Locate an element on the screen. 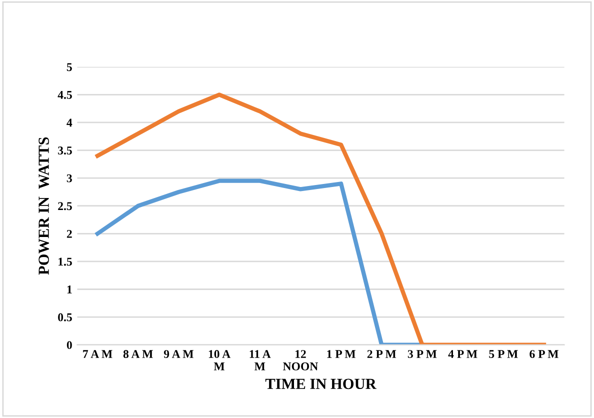 Image resolution: width=594 pixels, height=418 pixels. y-tick-label: 2 is located at coordinates (69, 234).